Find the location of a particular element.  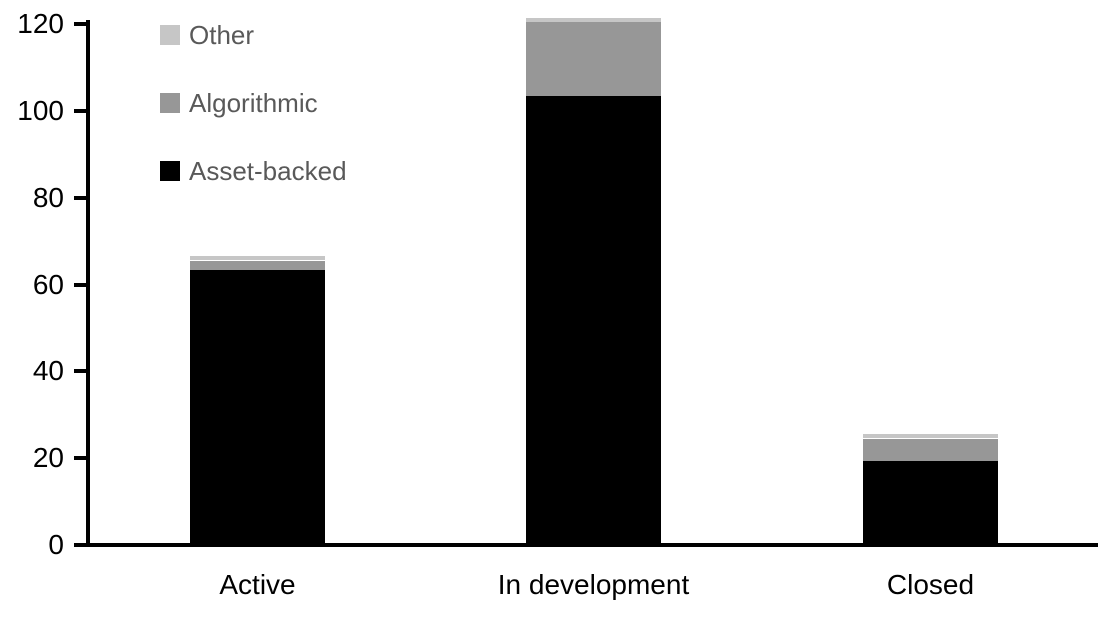

bar-active-other is located at coordinates (257, 258).